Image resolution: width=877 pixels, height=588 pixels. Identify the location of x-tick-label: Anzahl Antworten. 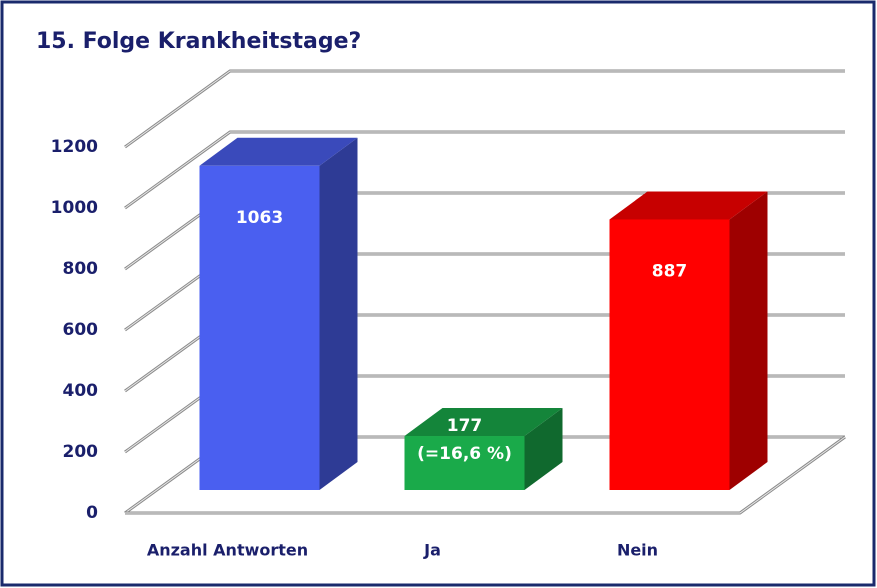
(227, 550).